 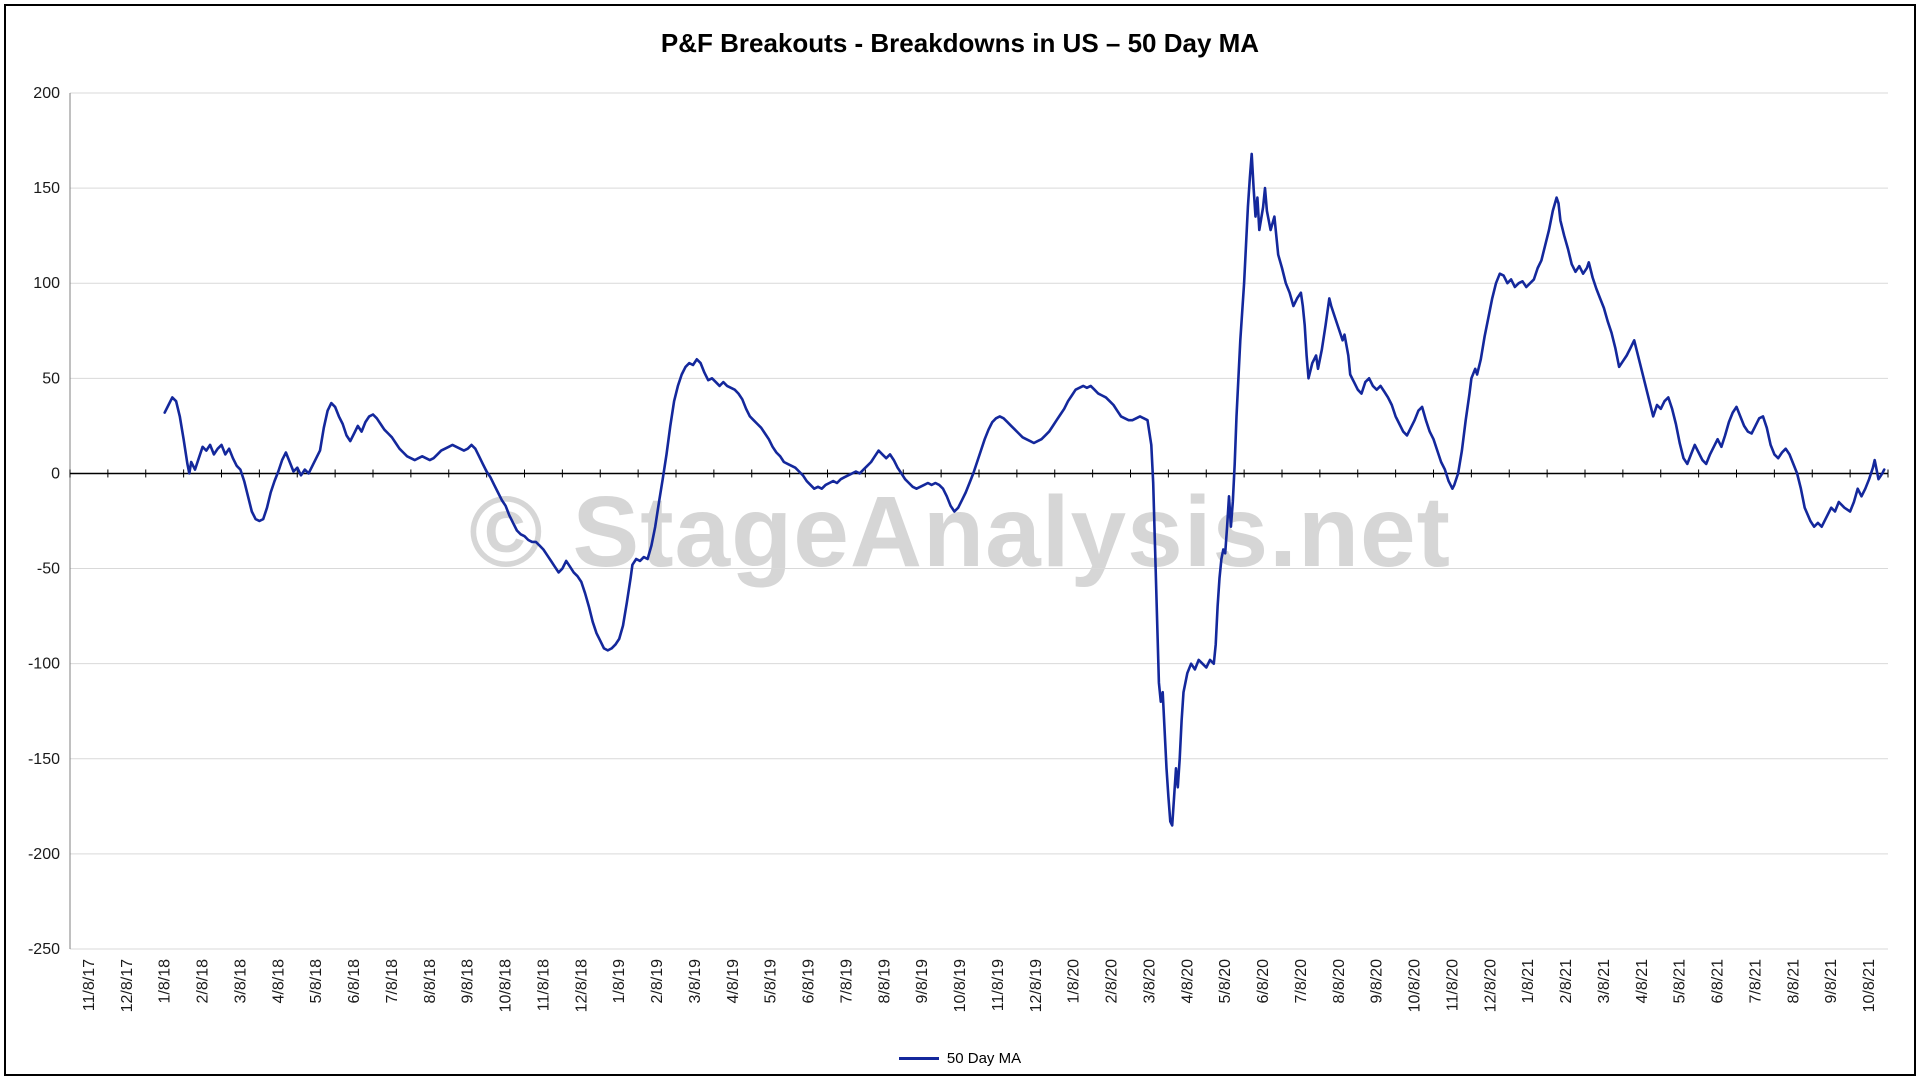 I want to click on svg-text: 1/8/20, so click(x=1074, y=981).